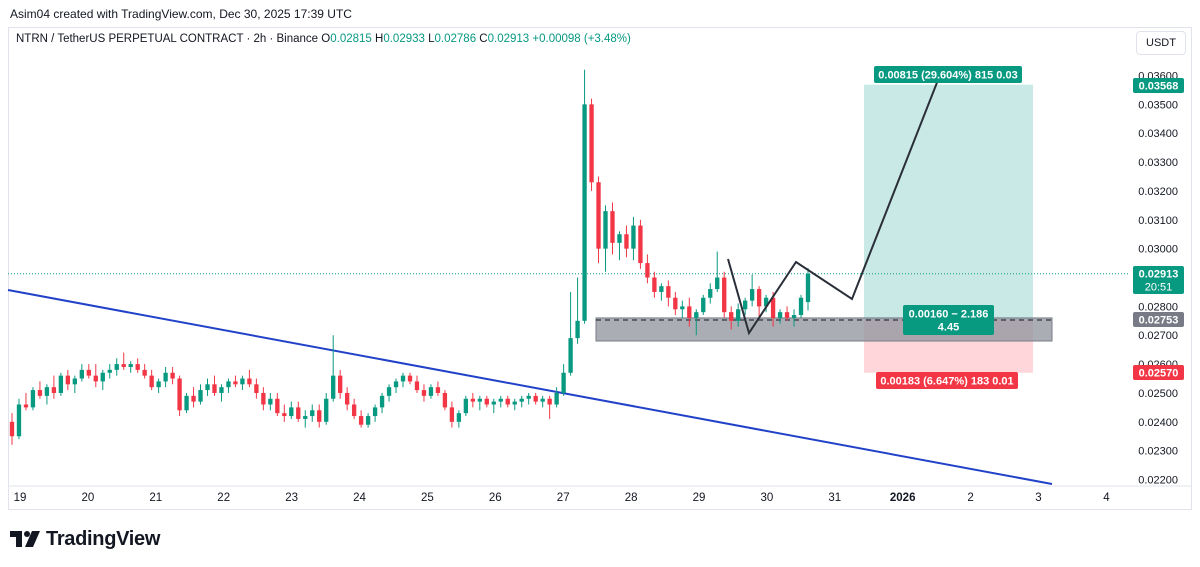 The height and width of the screenshot is (567, 1200). I want to click on currency-button: USDT, so click(1161, 43).